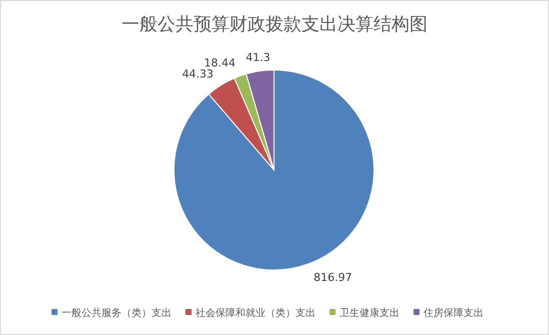 This screenshot has width=549, height=335. Describe the element at coordinates (370, 313) in the screenshot. I see `legend-label: 卫生健康支出` at that location.